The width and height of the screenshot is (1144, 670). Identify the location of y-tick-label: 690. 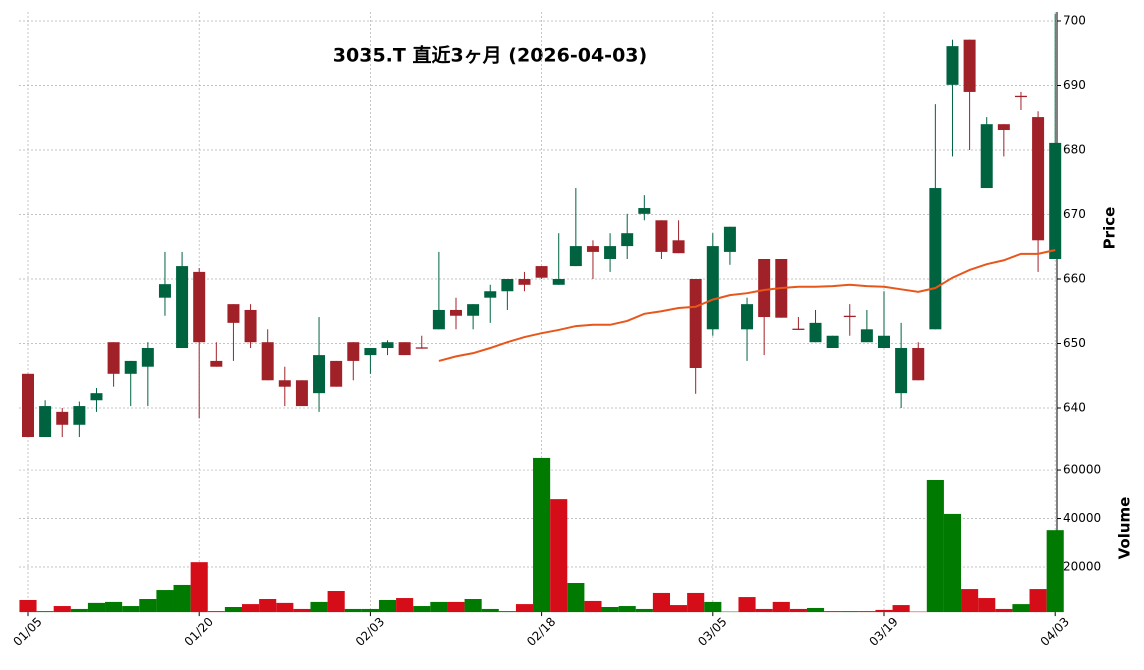
(1074, 85).